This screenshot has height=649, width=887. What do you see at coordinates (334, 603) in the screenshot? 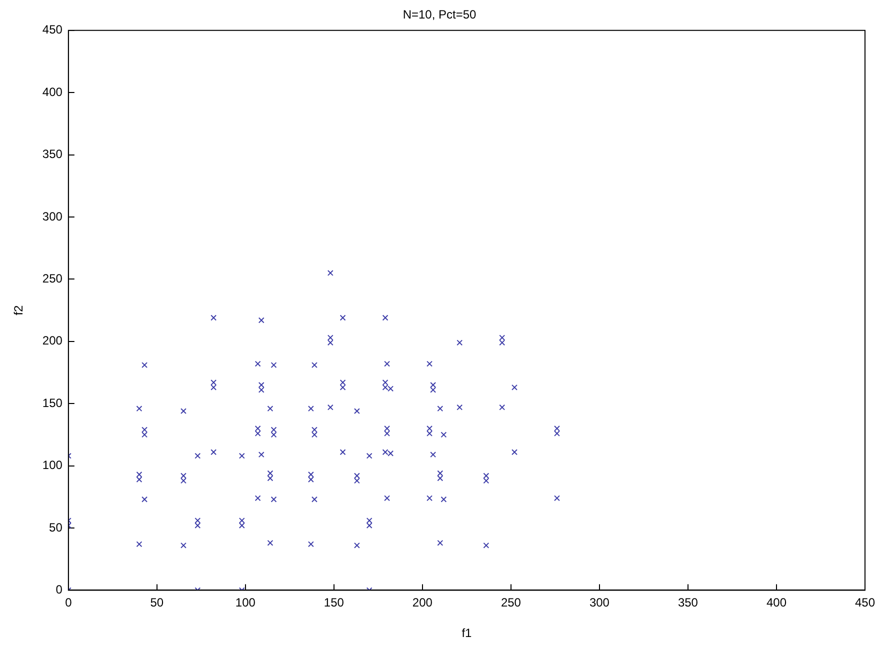
I see `x-tick-label: 150` at bounding box center [334, 603].